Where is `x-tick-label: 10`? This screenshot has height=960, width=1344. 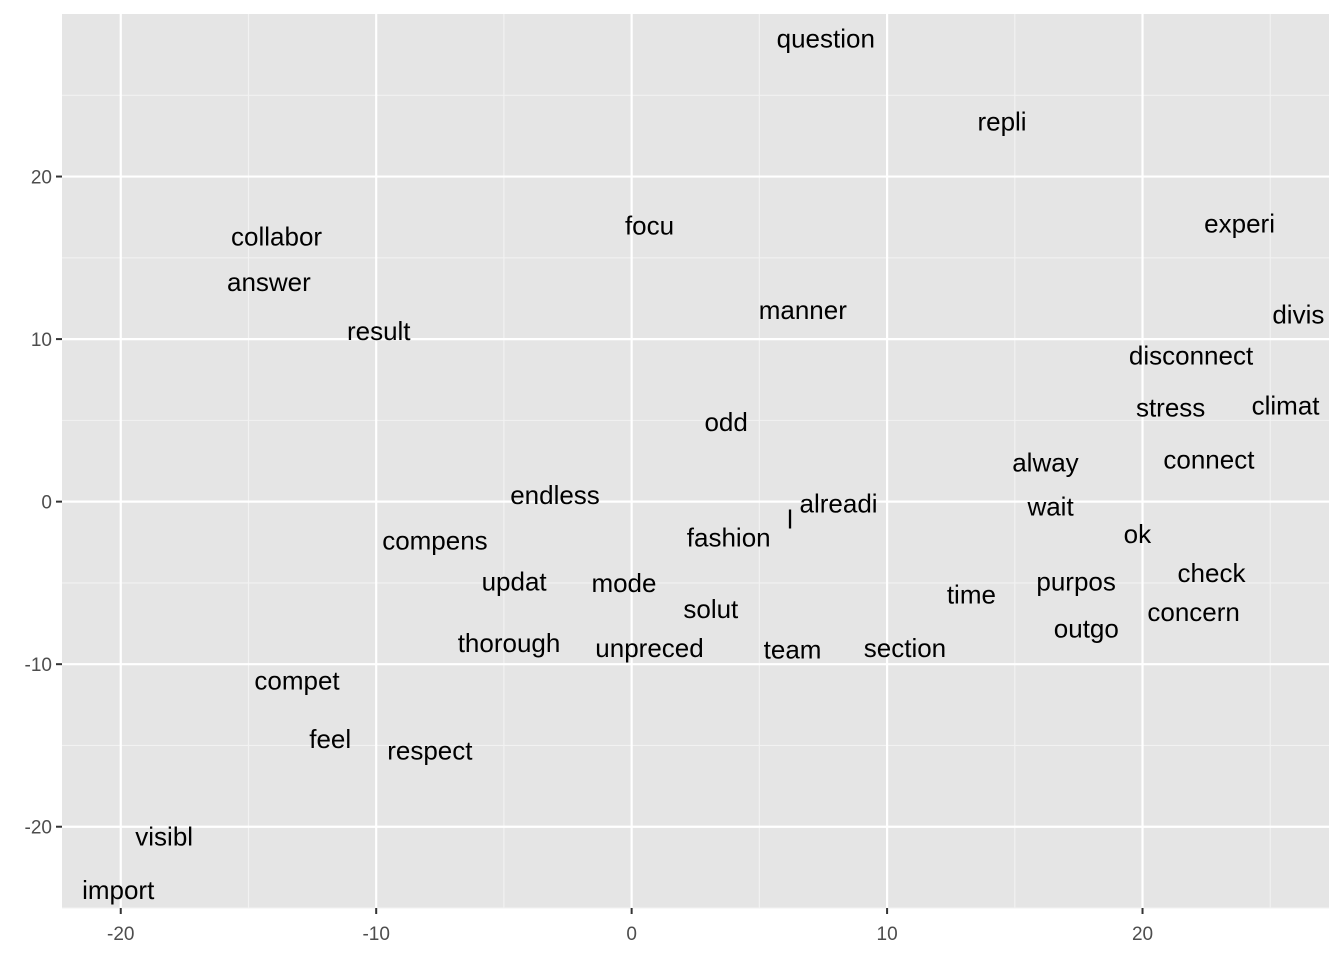
x-tick-label: 10 is located at coordinates (887, 934).